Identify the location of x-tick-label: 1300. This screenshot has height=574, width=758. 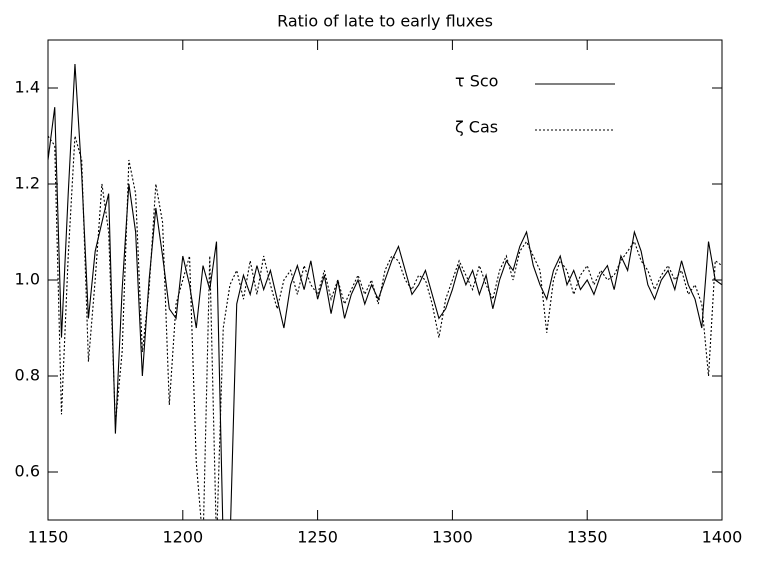
(452, 537).